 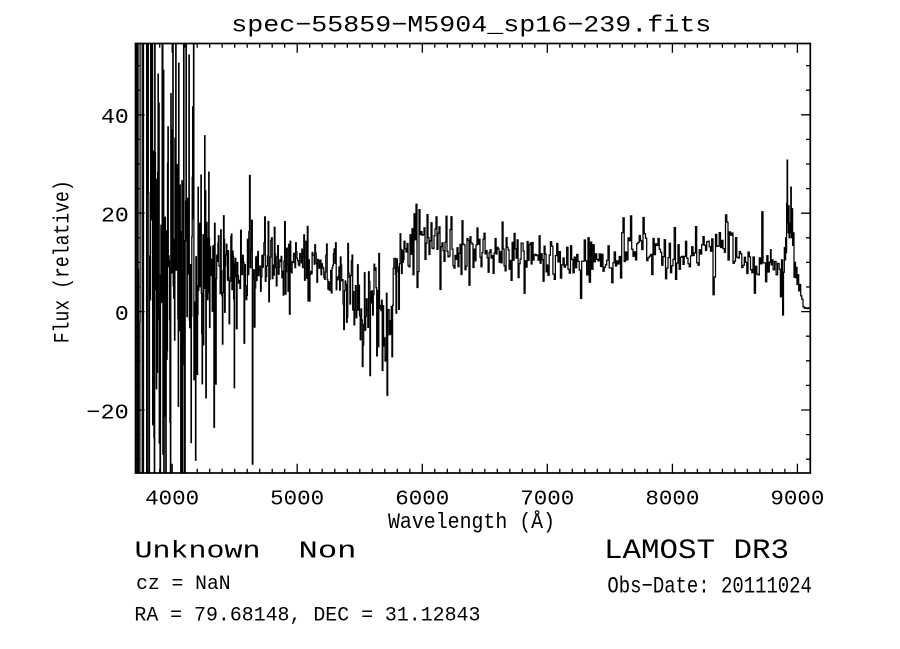 I want to click on svg-text: 40, so click(x=115, y=118).